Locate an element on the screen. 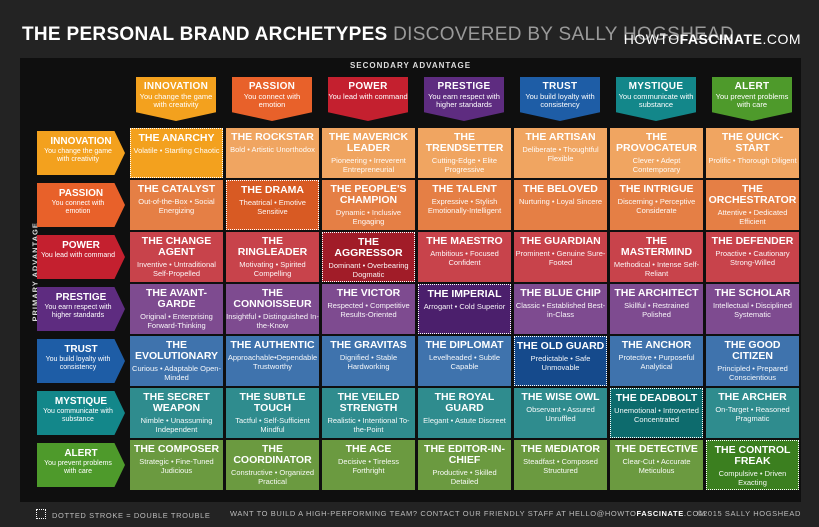 The height and width of the screenshot is (527, 819). archetype-name: THE EVOLUTIONARY is located at coordinates (176, 350).